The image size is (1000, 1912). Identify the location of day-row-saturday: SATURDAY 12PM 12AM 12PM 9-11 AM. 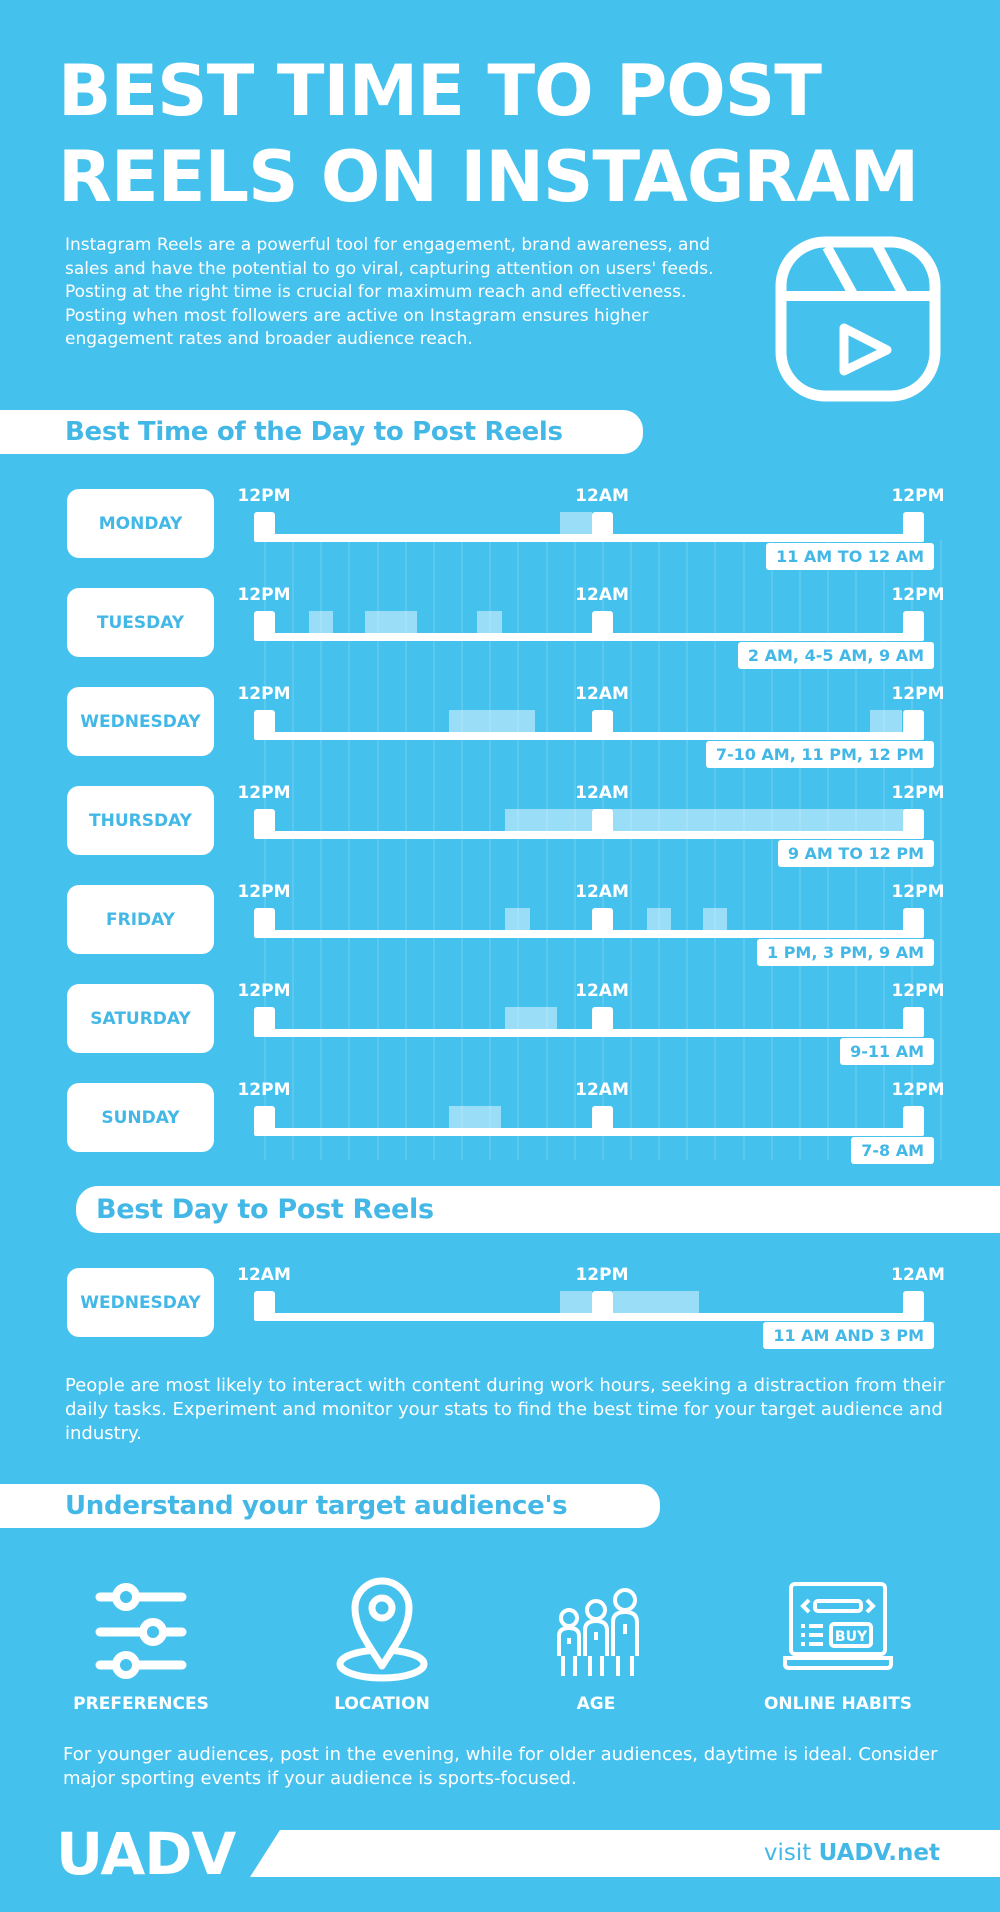
(500, 1032).